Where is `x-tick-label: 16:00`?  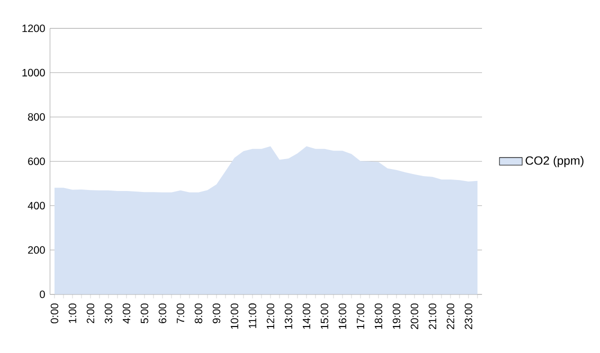 x-tick-label: 16:00 is located at coordinates (342, 316).